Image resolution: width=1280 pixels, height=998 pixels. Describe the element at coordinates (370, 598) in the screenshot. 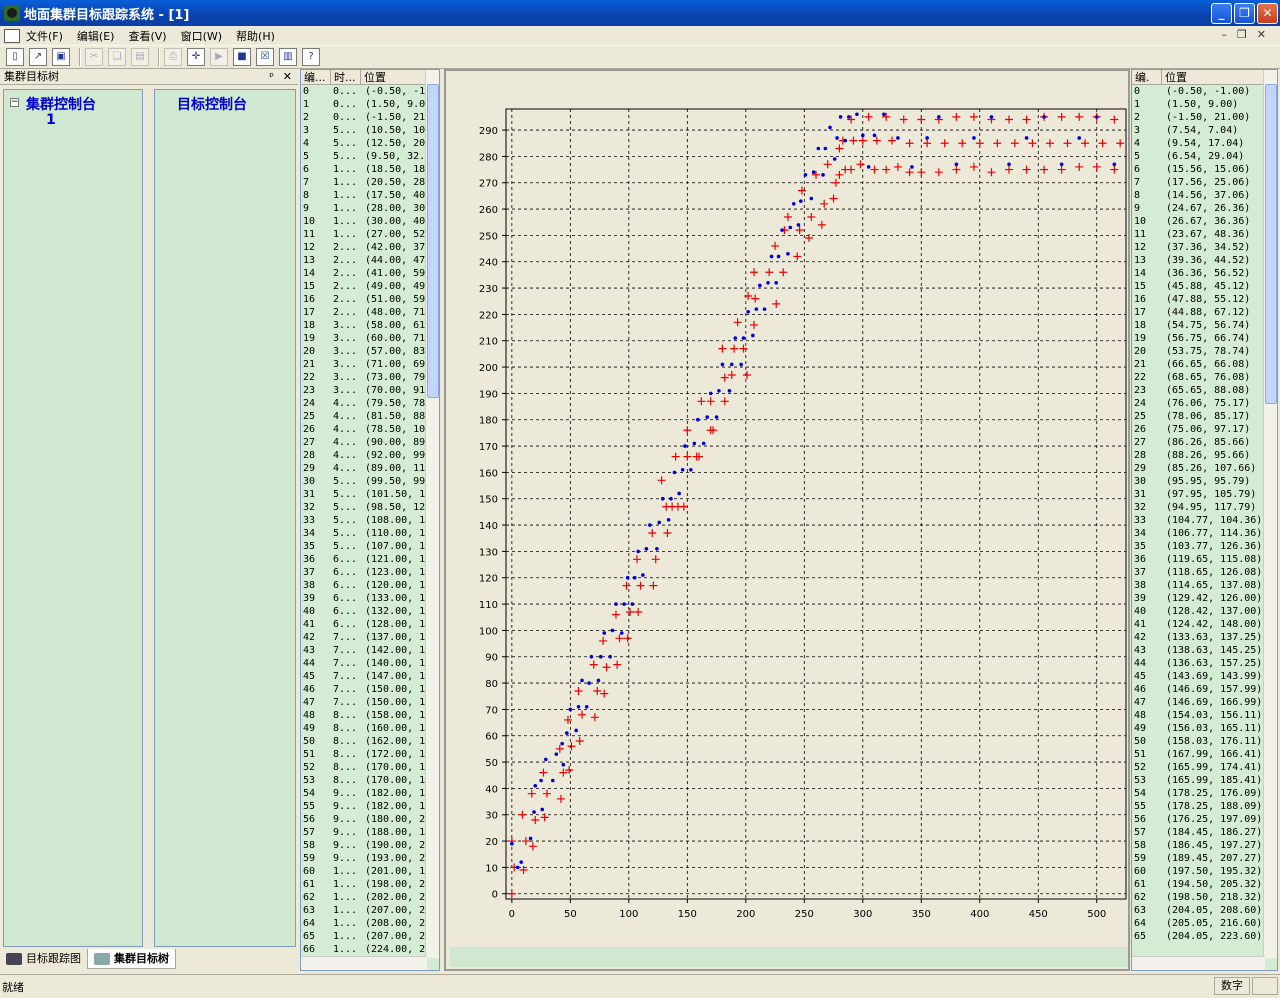

I see `table-row: 39 6... (133.00, 13` at that location.